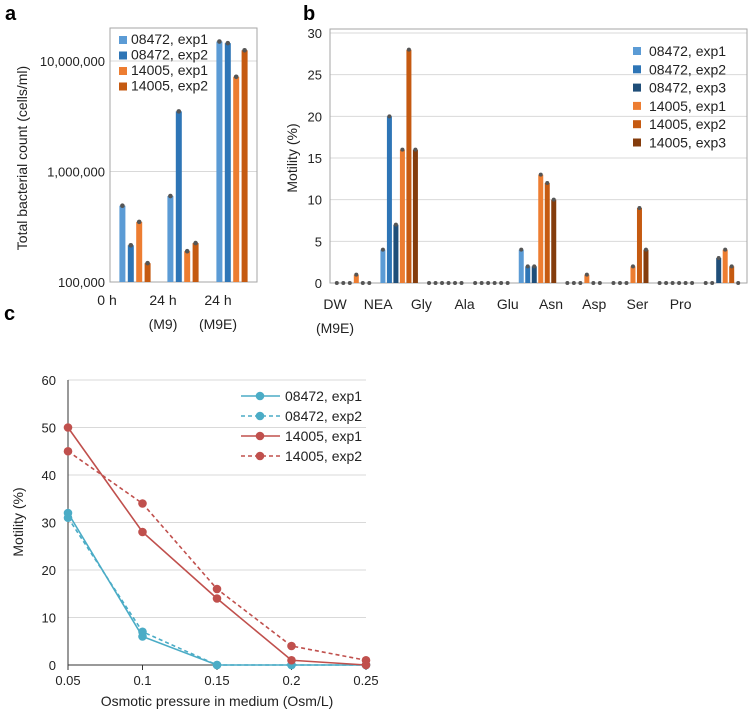 The image size is (748, 713). I want to click on x-tick-label: Glu, so click(508, 304).